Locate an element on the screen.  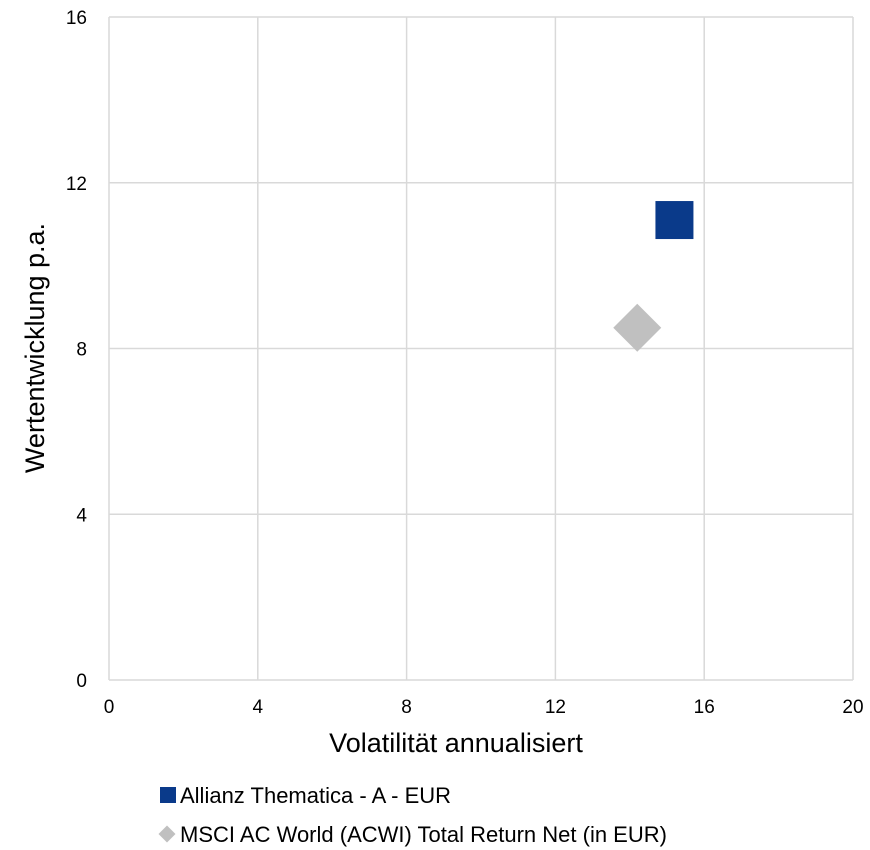
x-tick-label: 16 is located at coordinates (704, 707).